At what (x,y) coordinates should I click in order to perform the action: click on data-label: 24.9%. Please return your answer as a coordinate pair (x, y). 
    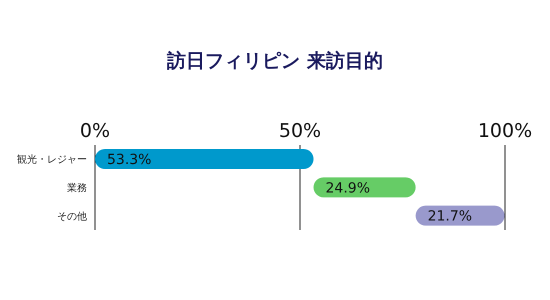
    Looking at the image, I should click on (348, 188).